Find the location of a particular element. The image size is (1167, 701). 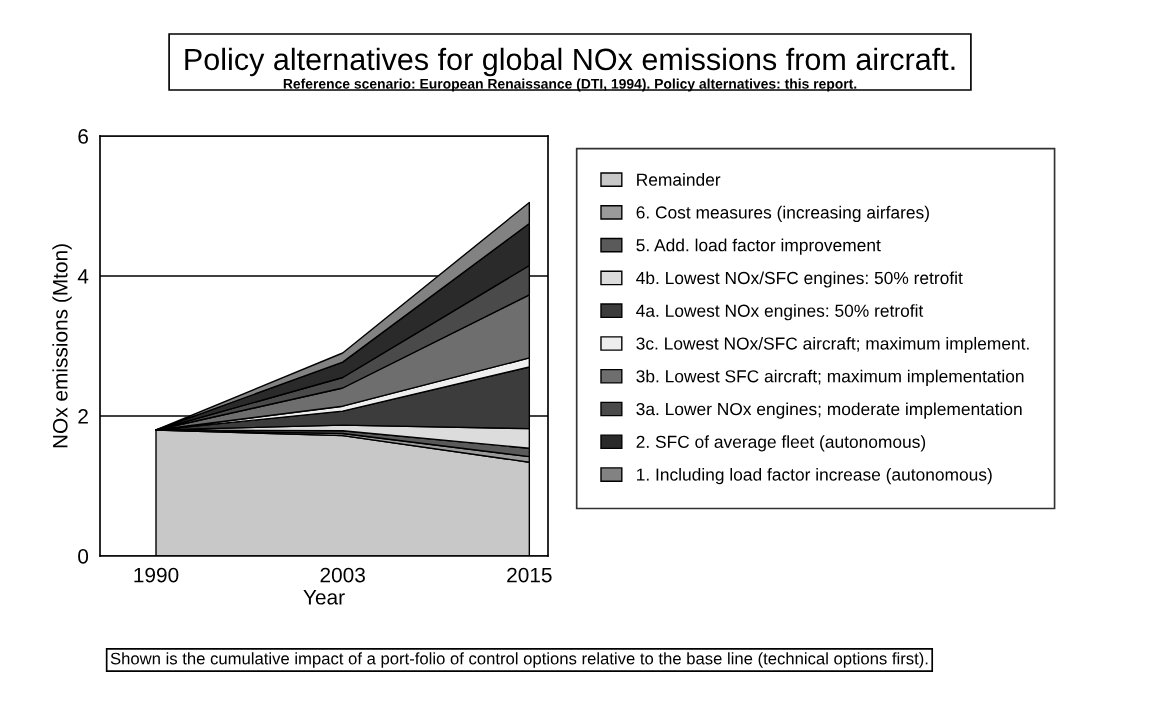

y-axis-title: NOx emissions (Mton) is located at coordinates (62, 346).